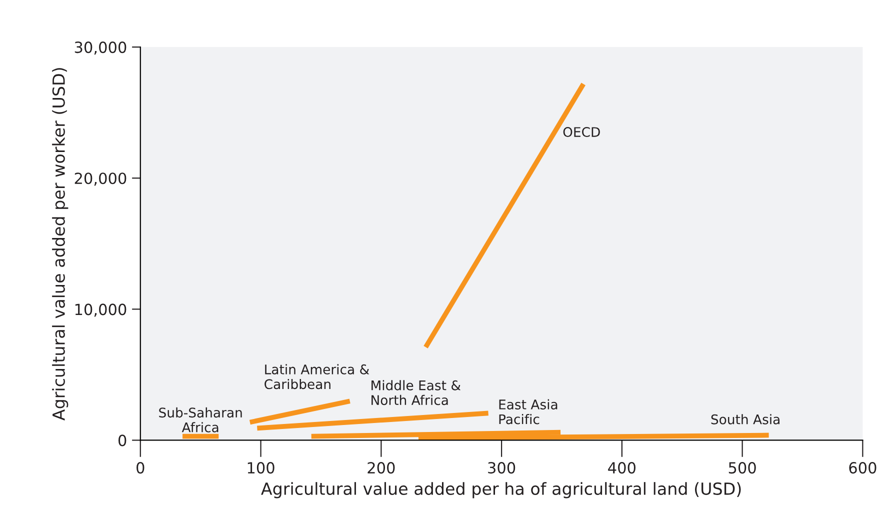  I want to click on y-axis-title: Agricultural value added per worker (USD), so click(60, 244).